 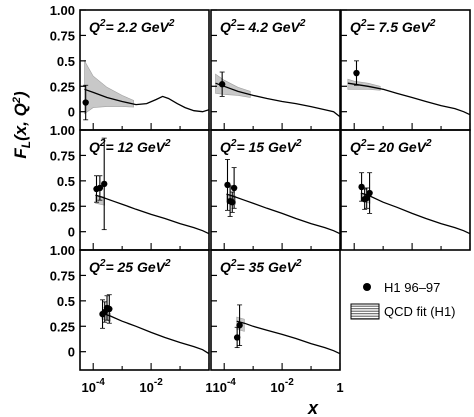 What do you see at coordinates (412, 287) in the screenshot?
I see `legend-data-label: H1 96–97` at bounding box center [412, 287].